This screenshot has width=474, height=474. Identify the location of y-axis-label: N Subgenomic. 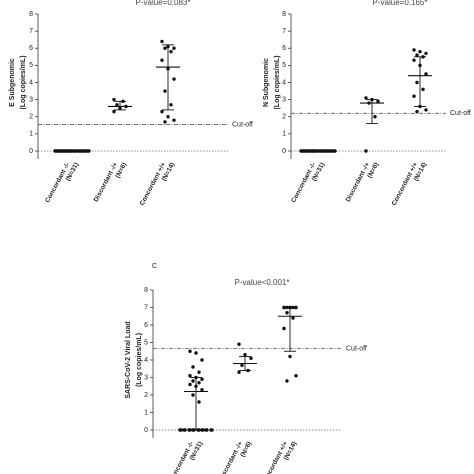
(266, 82).